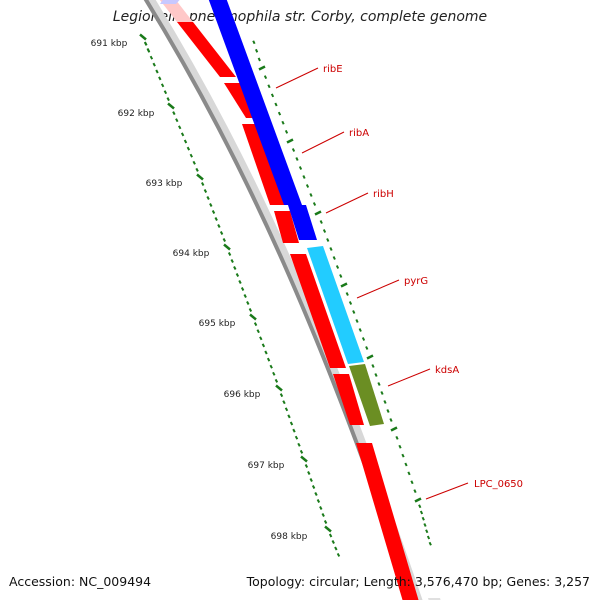 The image size is (600, 600). I want to click on gene-label-leader-ribH, so click(347, 203).